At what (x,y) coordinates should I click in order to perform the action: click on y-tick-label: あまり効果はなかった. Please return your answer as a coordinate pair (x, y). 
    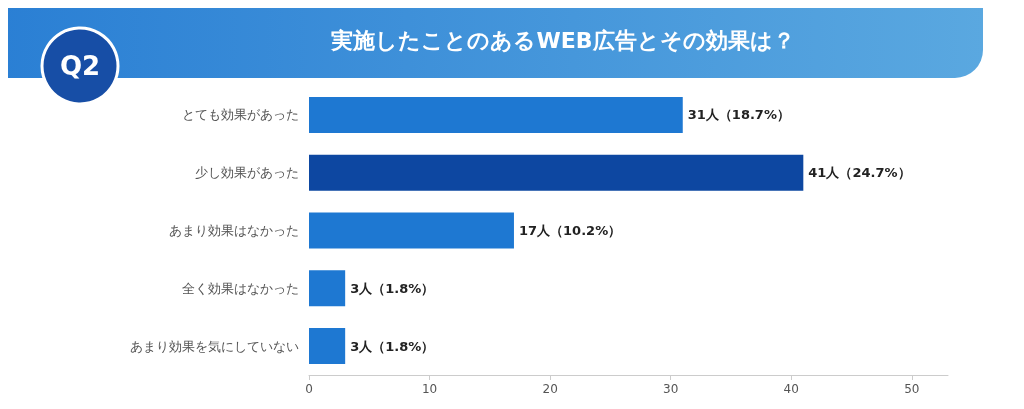
    Looking at the image, I should click on (234, 230).